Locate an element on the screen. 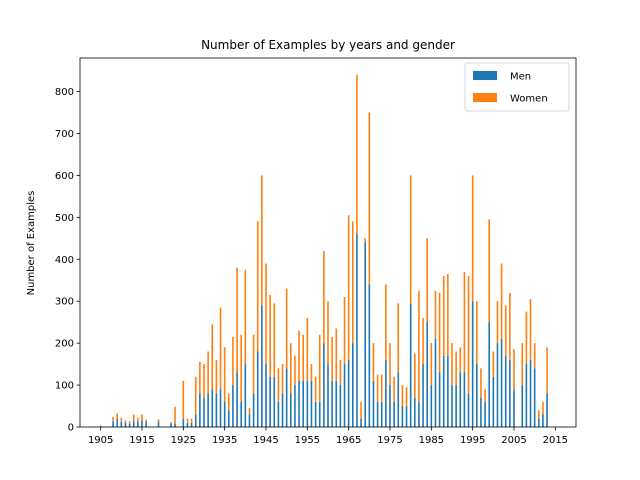 The image size is (640, 480). x-tick-label: 1965 is located at coordinates (348, 440).